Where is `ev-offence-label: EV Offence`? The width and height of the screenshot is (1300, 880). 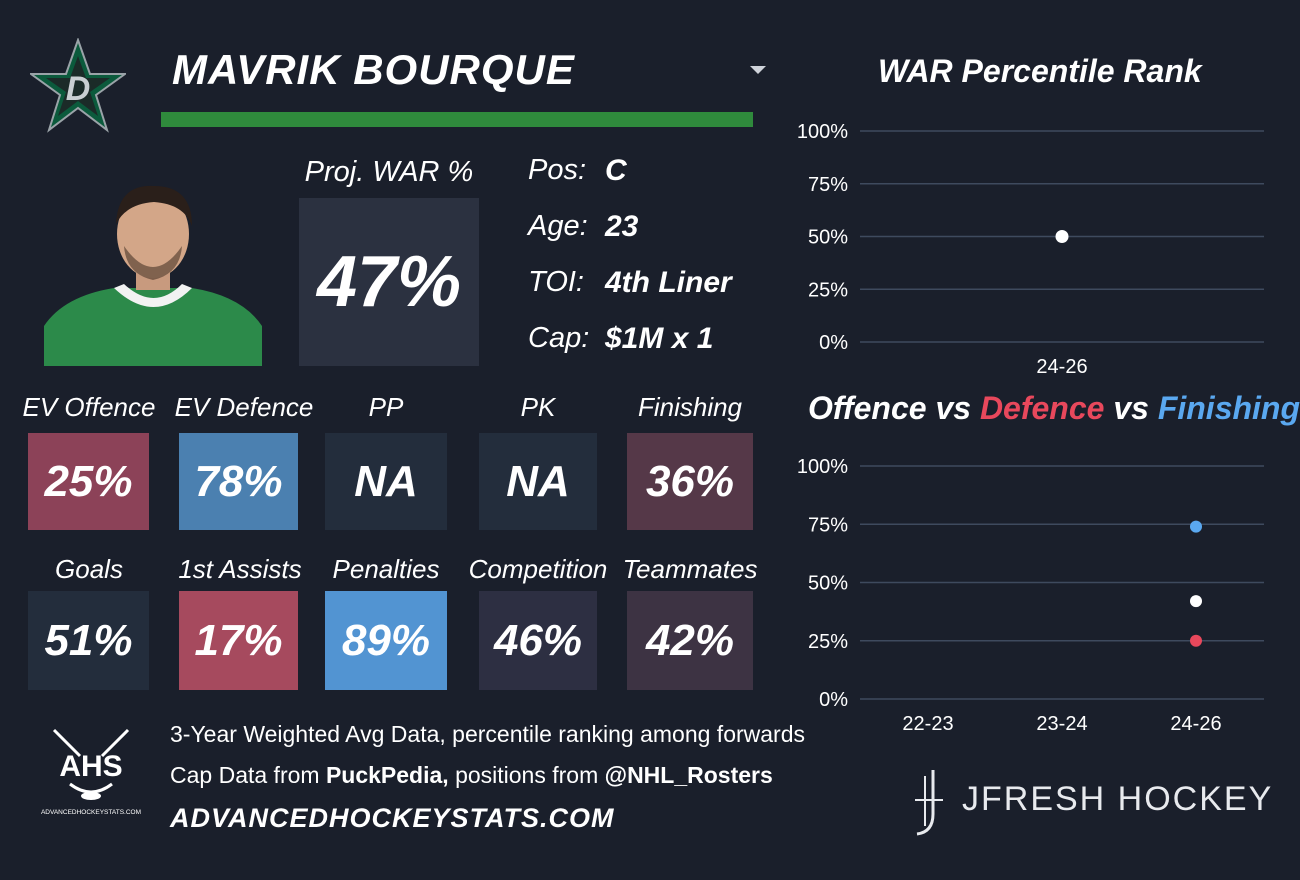 ev-offence-label: EV Offence is located at coordinates (89, 407).